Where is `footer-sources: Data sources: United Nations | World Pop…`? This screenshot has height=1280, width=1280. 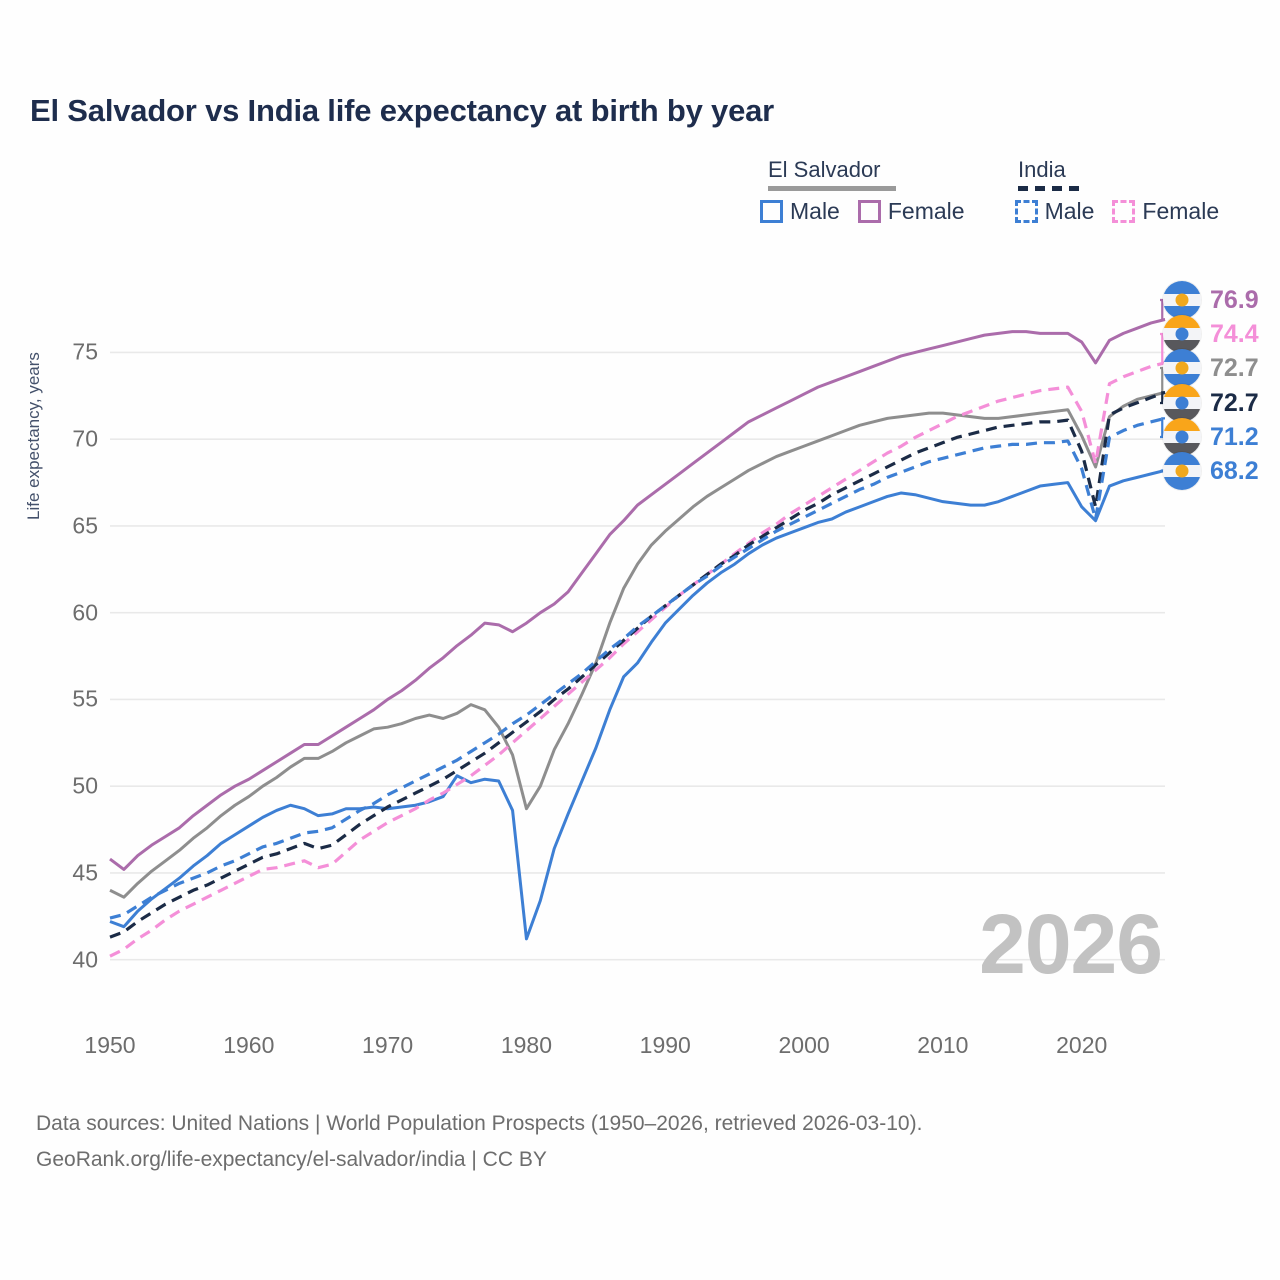 footer-sources: Data sources: United Nations | World Pop… is located at coordinates (479, 1142).